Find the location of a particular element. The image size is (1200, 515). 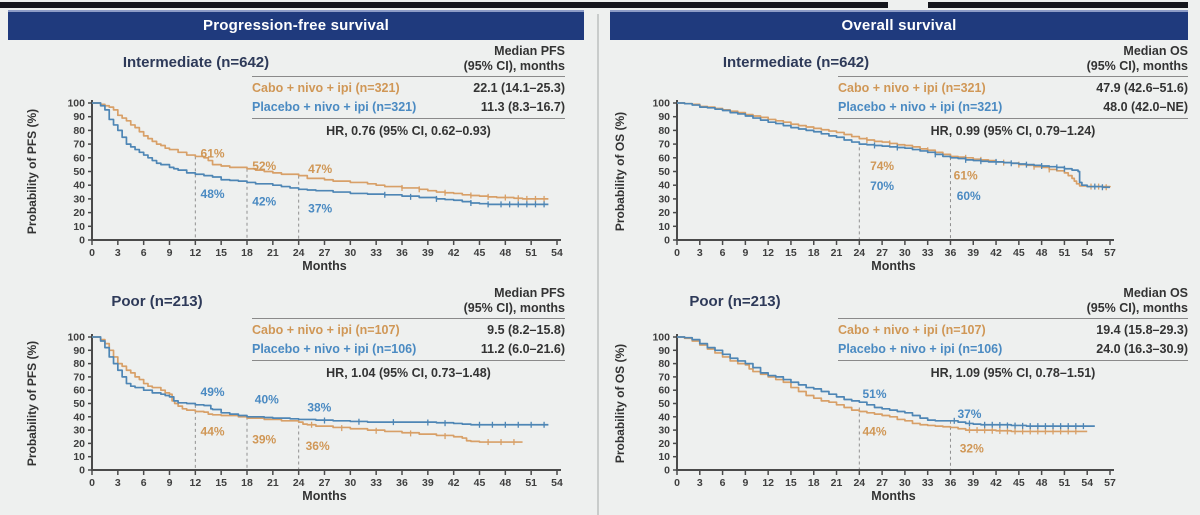

median-value-cabo: 9.5 (8.2–15.8) is located at coordinates (526, 330).